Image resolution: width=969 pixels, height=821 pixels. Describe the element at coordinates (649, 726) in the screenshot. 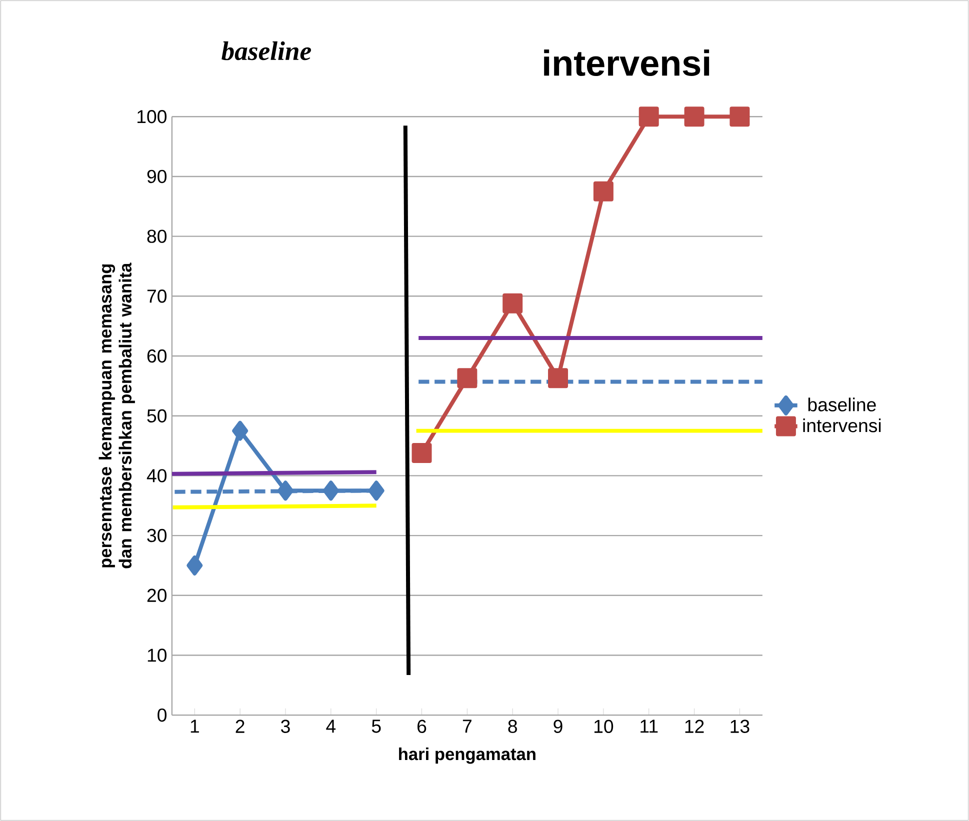

I see `x-tick-label: 11` at that location.